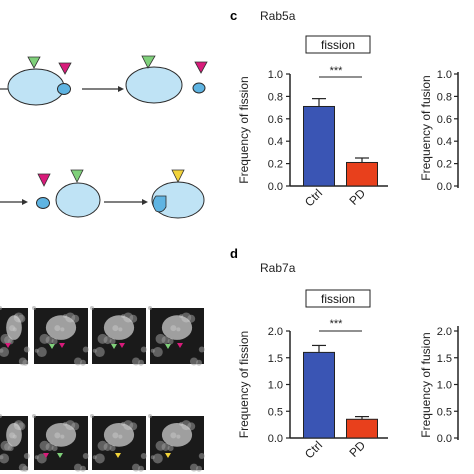 The width and height of the screenshot is (474, 474). What do you see at coordinates (444, 97) in the screenshot?
I see `right-y-tick-label: 0.8` at bounding box center [444, 97].